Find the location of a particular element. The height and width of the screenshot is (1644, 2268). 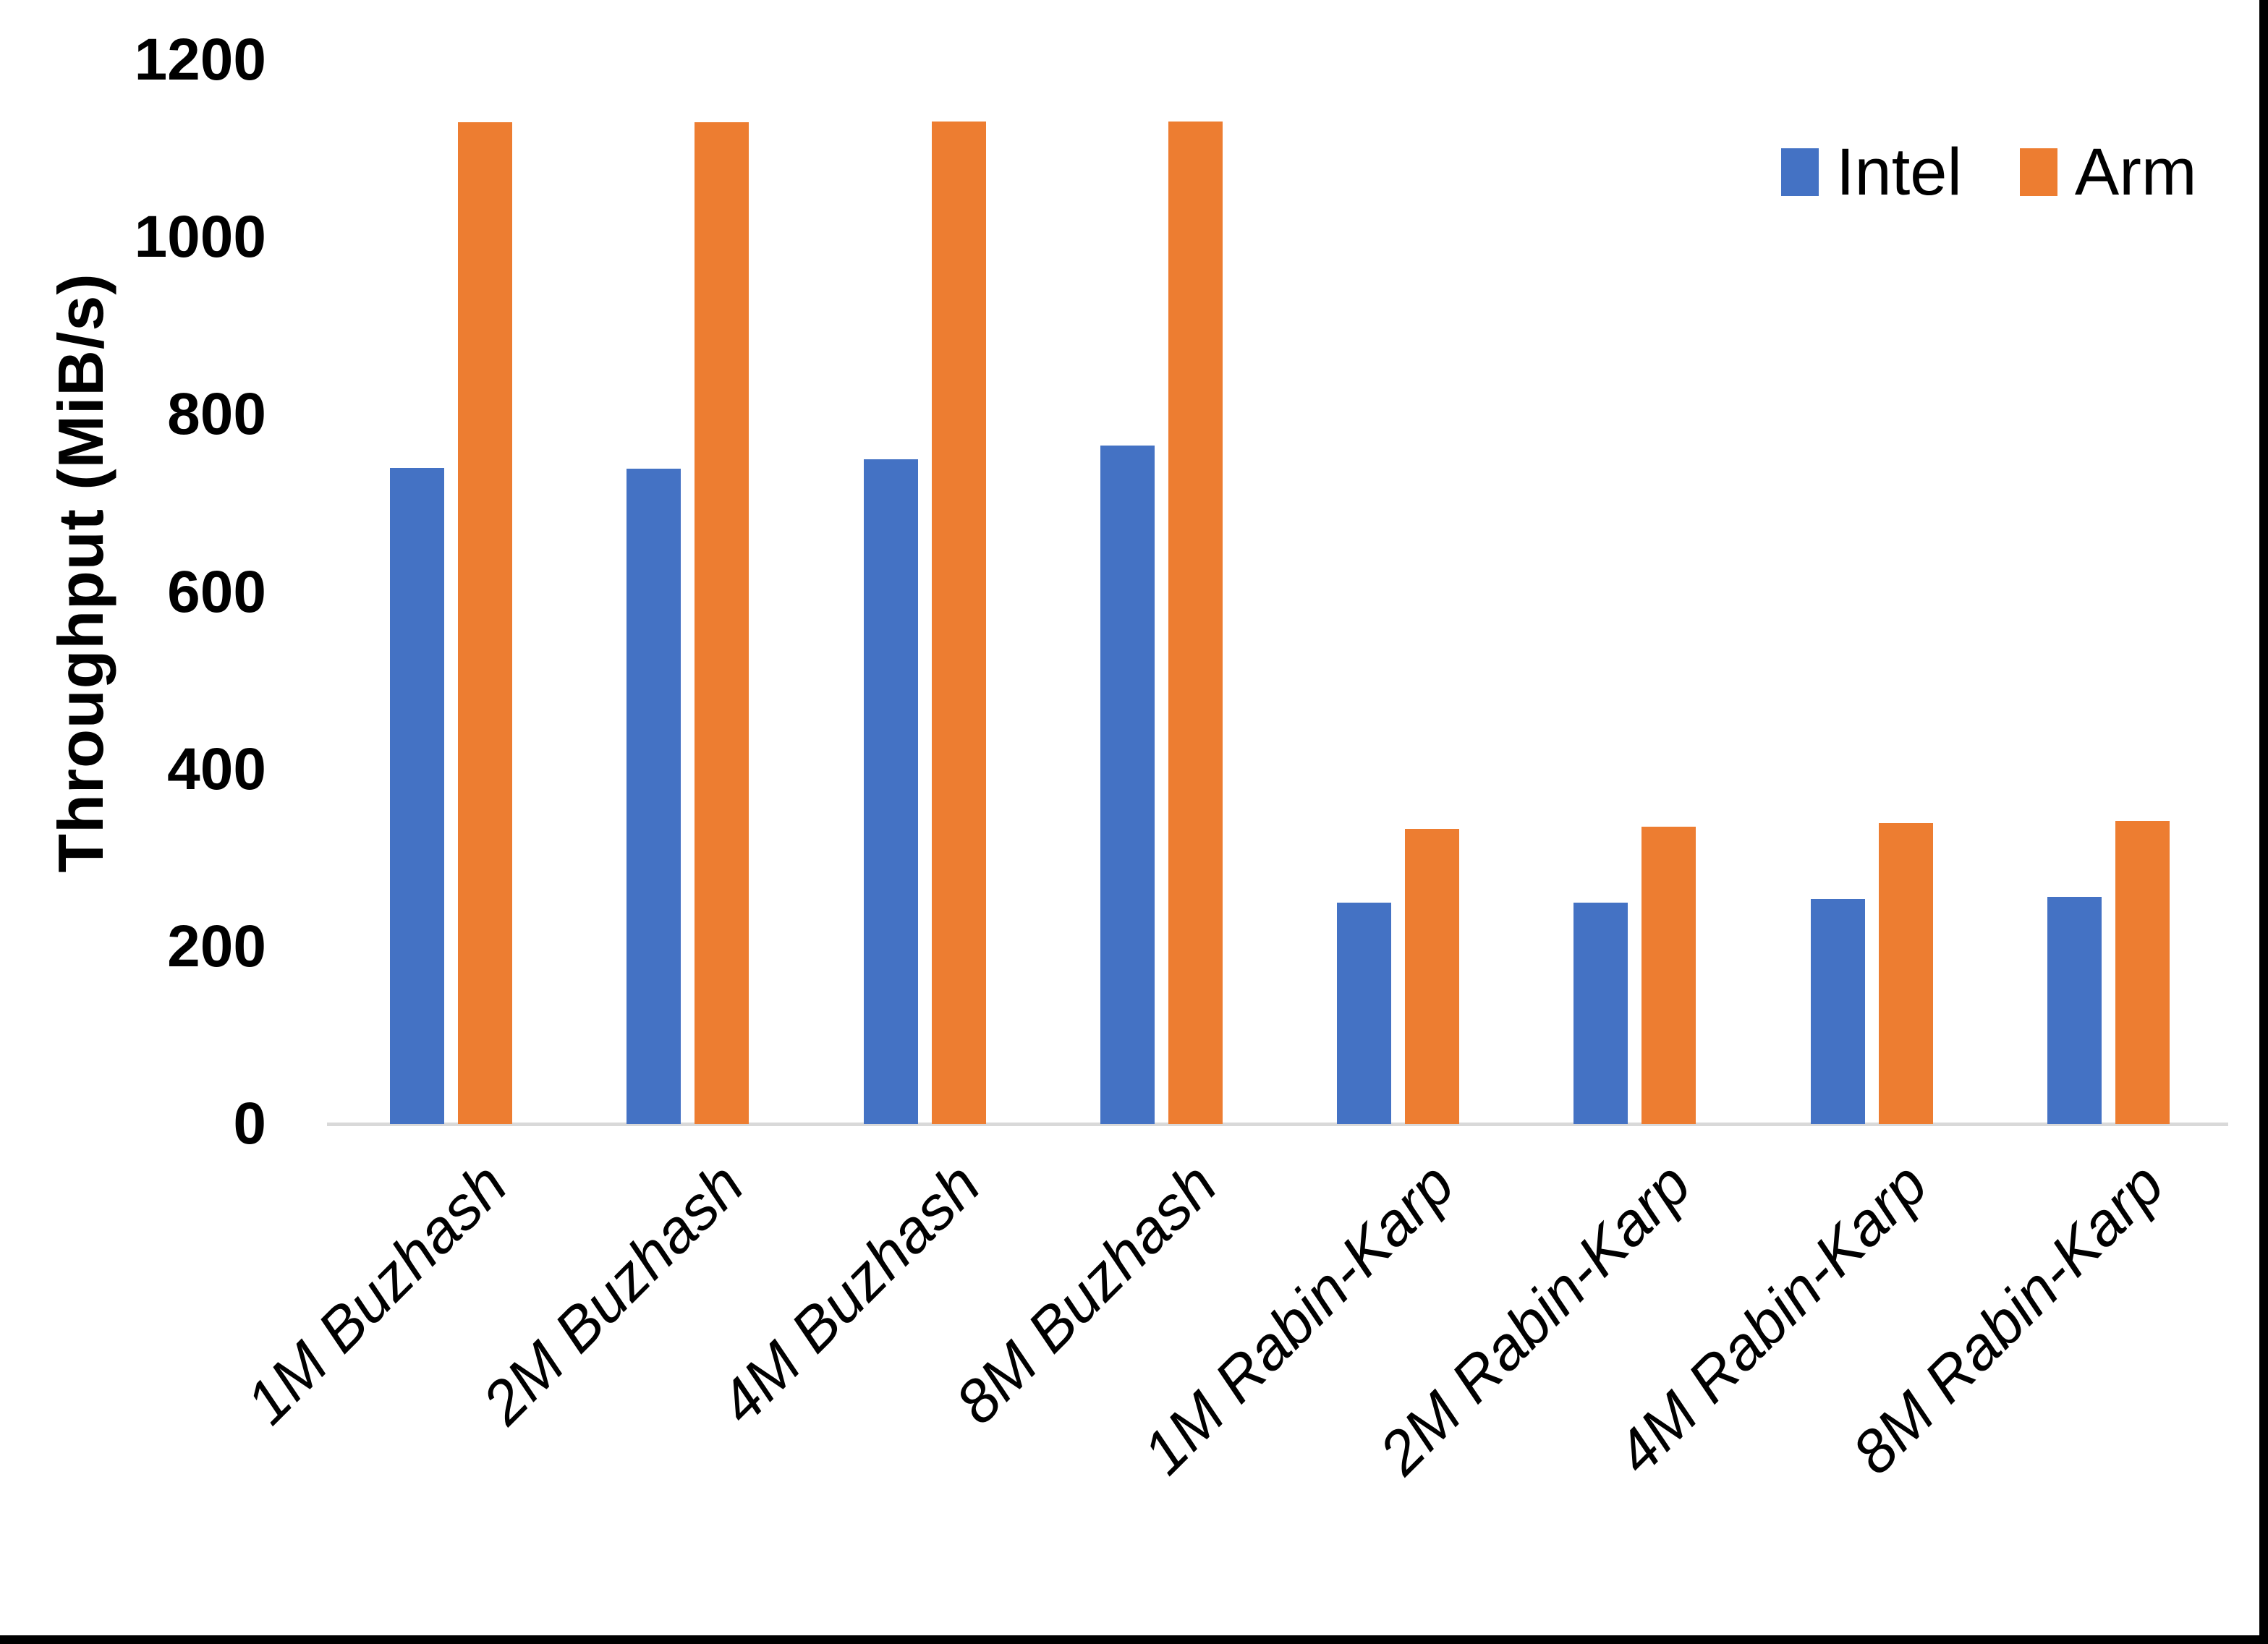

legend-label-intel: Intel is located at coordinates (1899, 172).